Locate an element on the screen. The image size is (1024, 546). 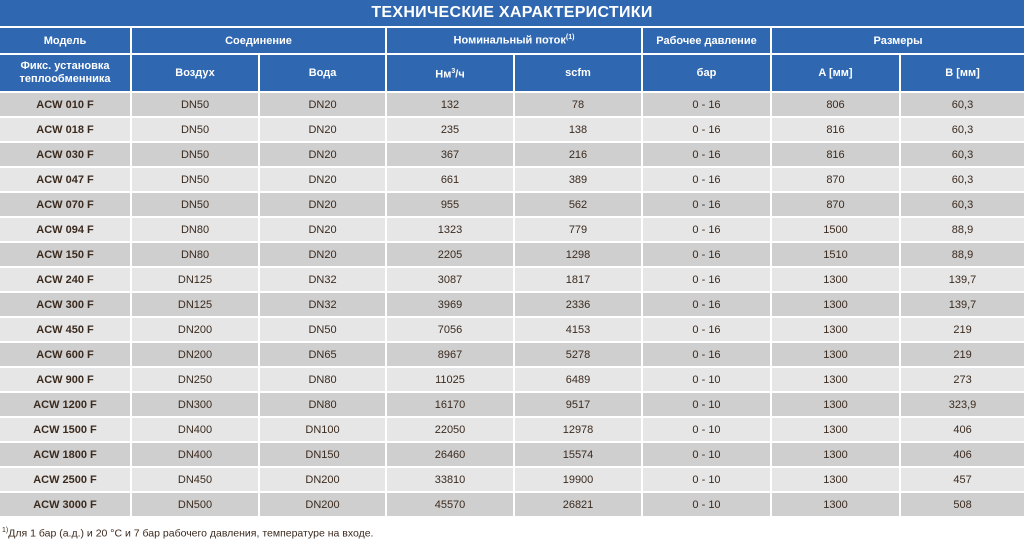
table-row: ACW 047 F DN50 DN20 661 389 0 - 16 870 60,3 is located at coordinates (512, 179).